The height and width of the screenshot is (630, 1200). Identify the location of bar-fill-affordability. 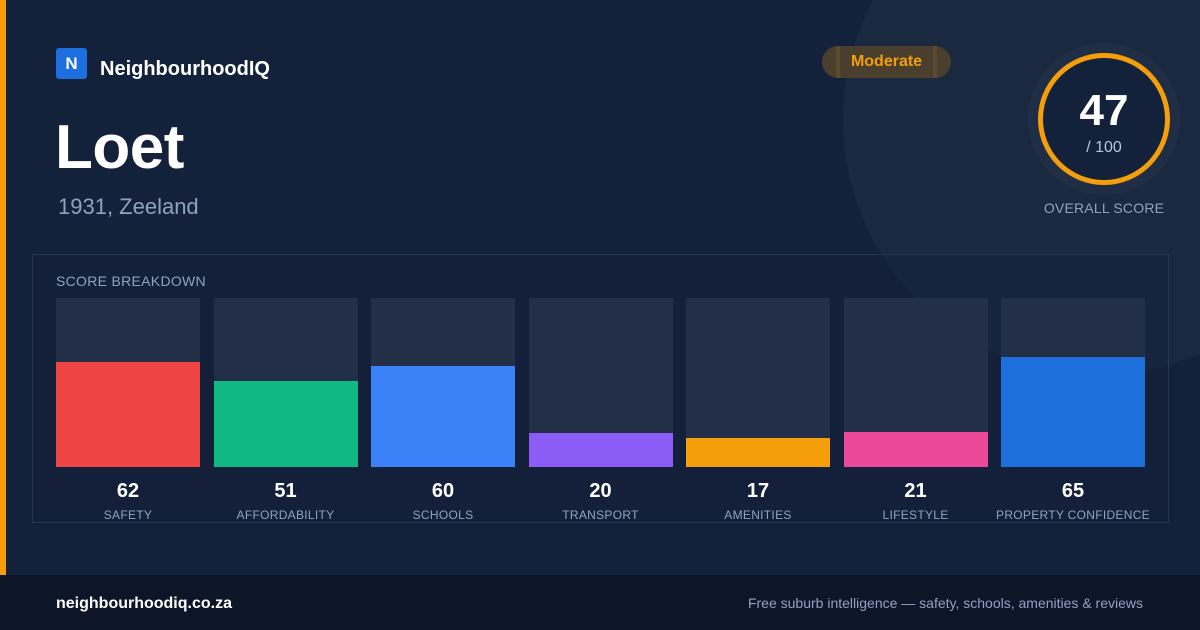
(285, 423).